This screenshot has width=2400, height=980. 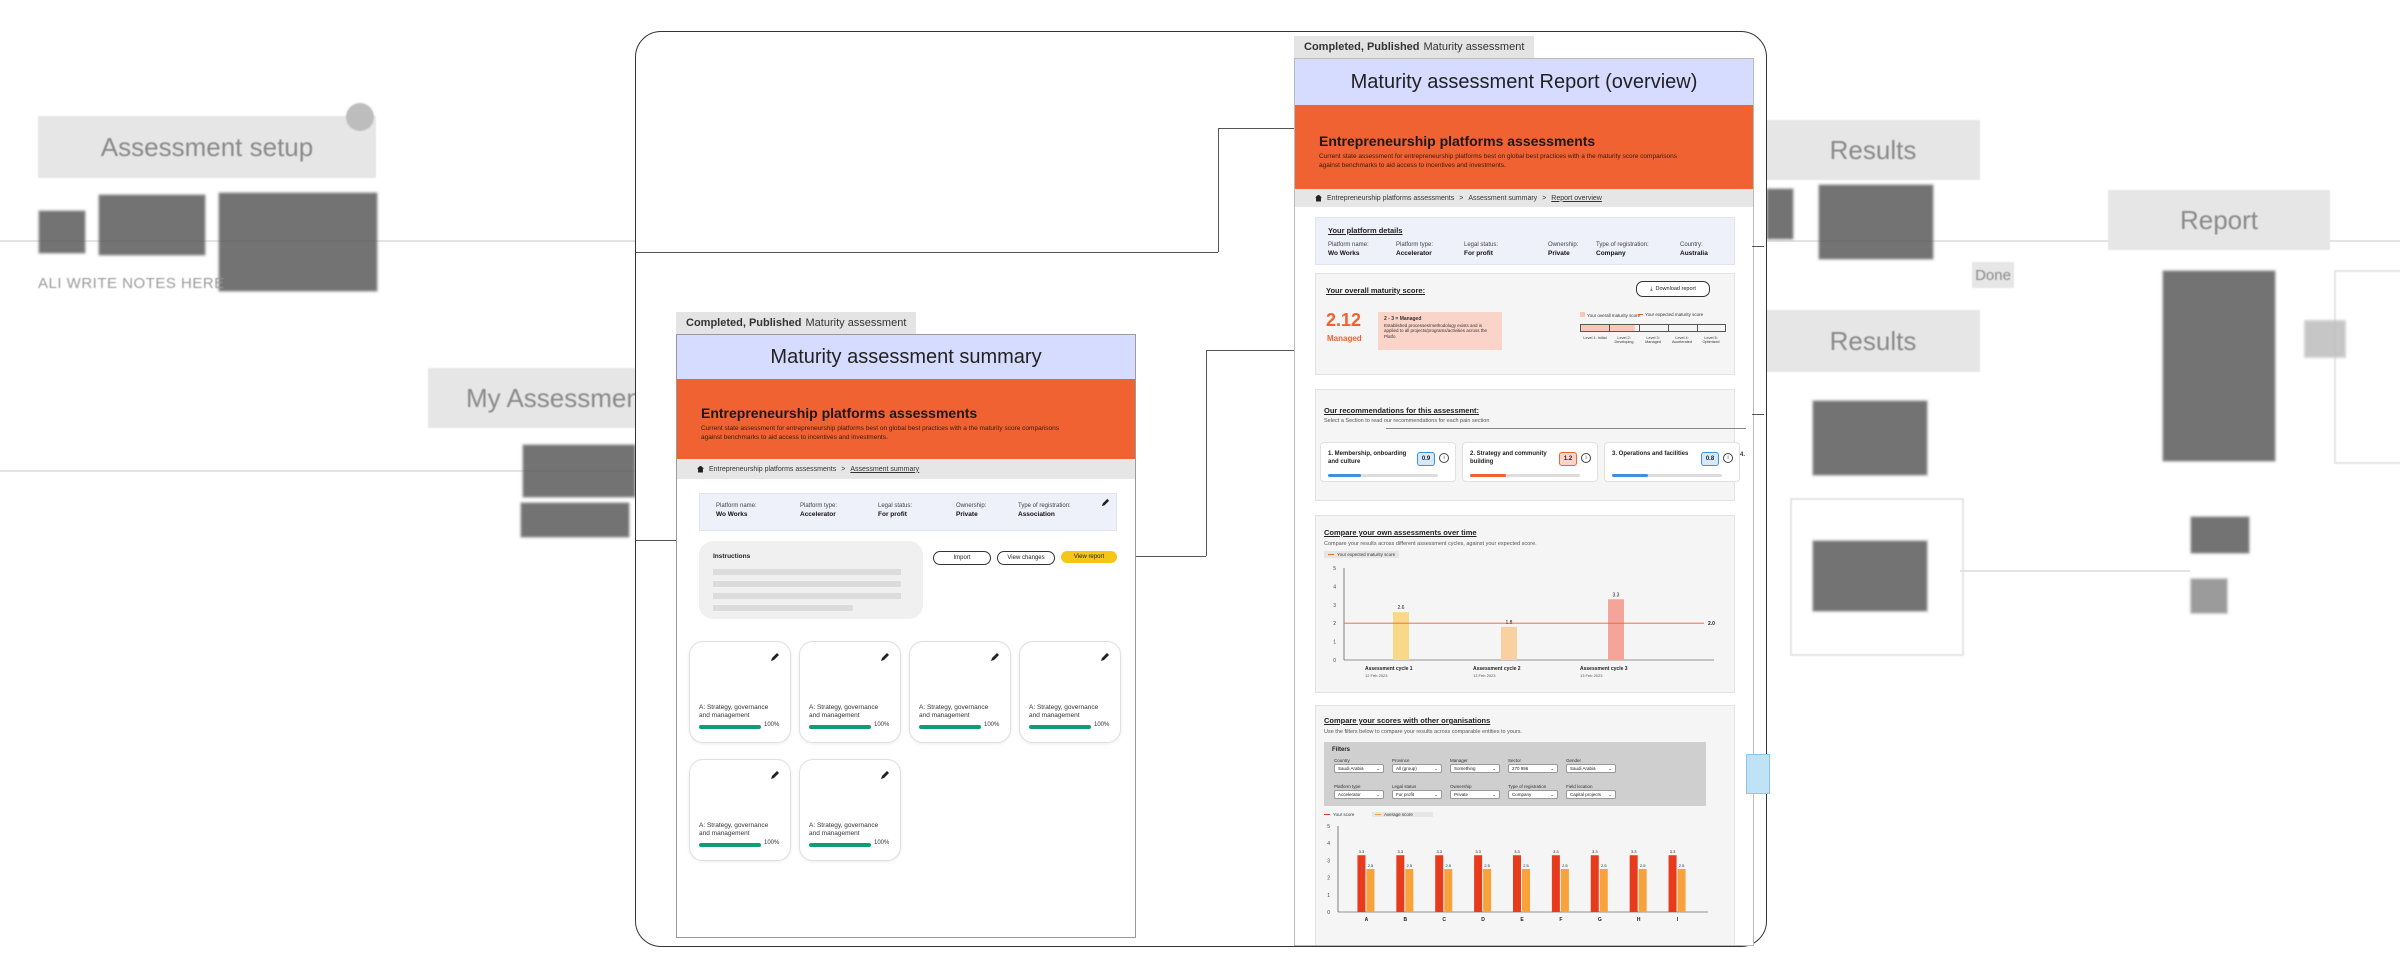 What do you see at coordinates (1533, 794) in the screenshot?
I see `filter-registration-select: Company ⌄` at bounding box center [1533, 794].